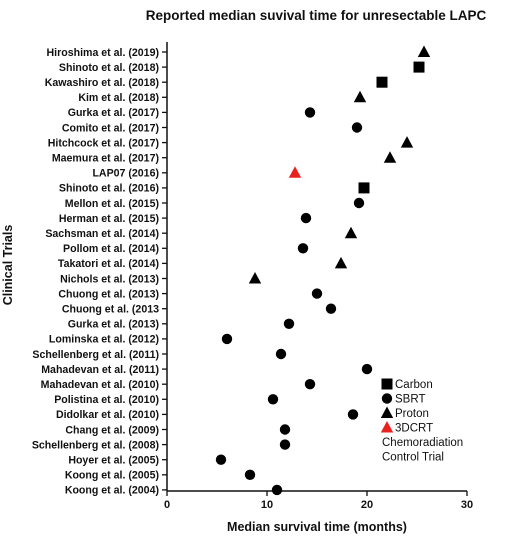 This screenshot has width=508, height=537. What do you see at coordinates (318, 501) in the screenshot?
I see `x-tick-labels: 0 10 20 30` at bounding box center [318, 501].